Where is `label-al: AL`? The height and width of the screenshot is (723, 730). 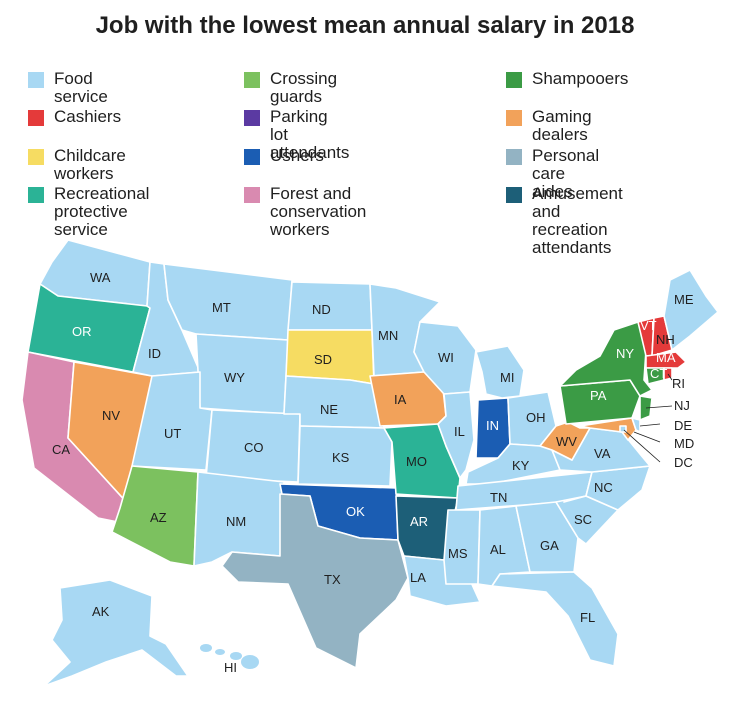 label-al: AL is located at coordinates (498, 549).